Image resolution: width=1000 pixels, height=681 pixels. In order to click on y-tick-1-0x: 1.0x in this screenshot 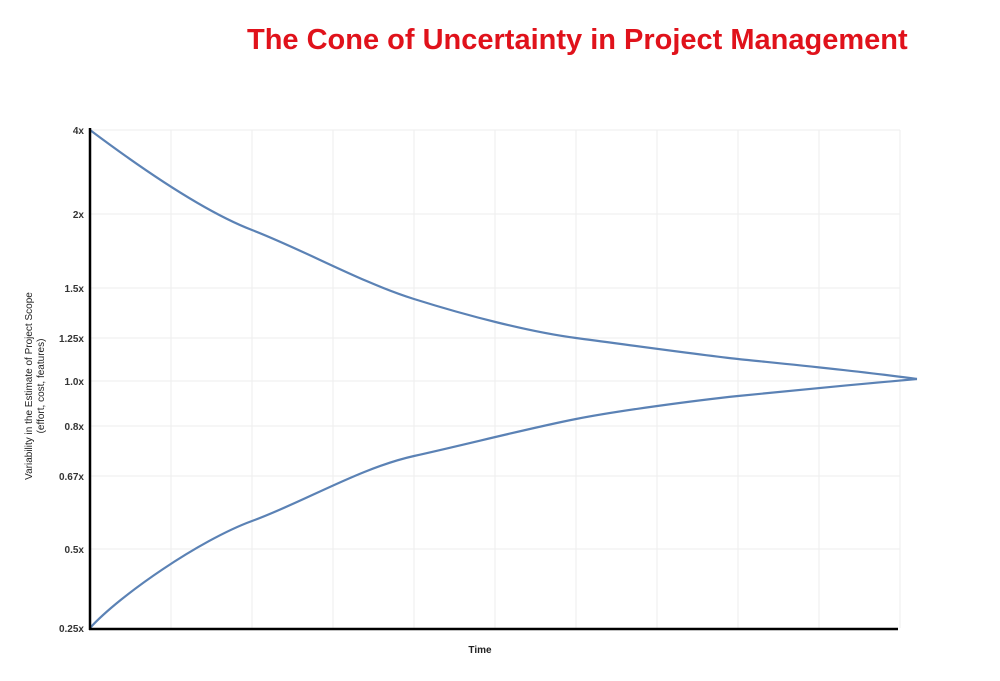, I will do `click(75, 382)`.